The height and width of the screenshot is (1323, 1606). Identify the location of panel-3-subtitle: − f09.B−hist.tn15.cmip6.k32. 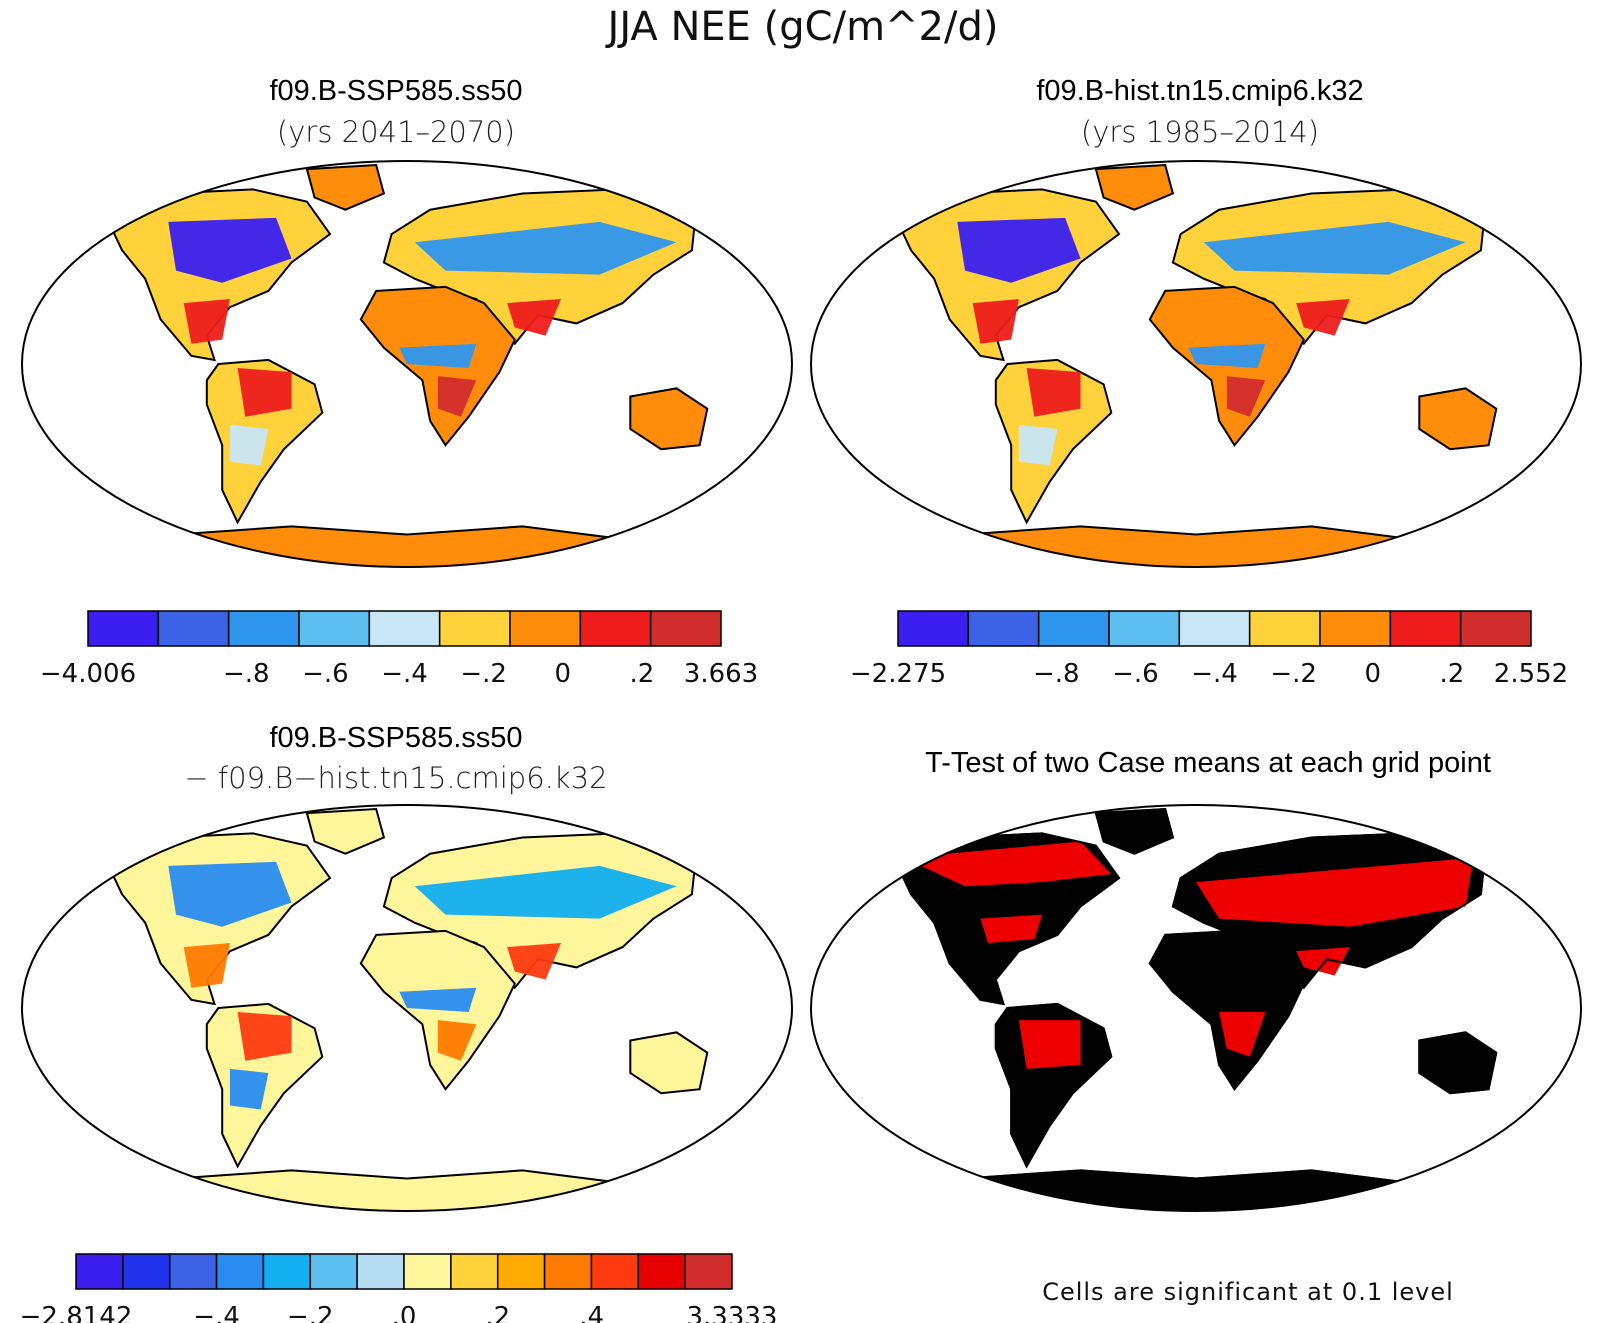
(395, 778).